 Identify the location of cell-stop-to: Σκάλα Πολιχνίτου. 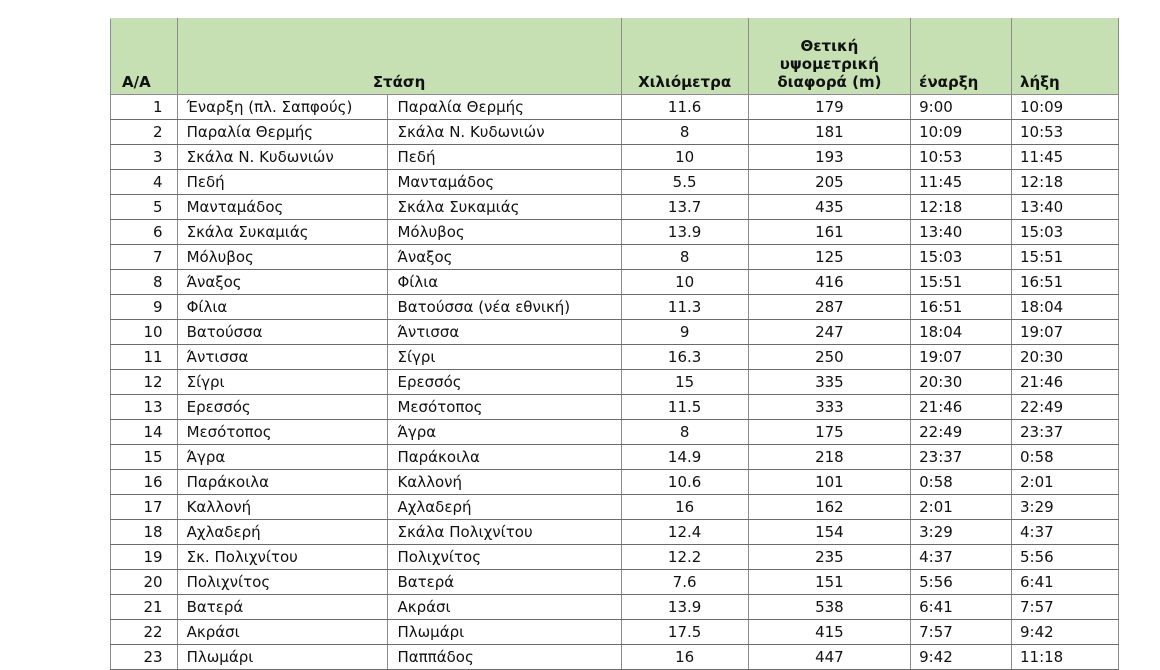
(504, 532).